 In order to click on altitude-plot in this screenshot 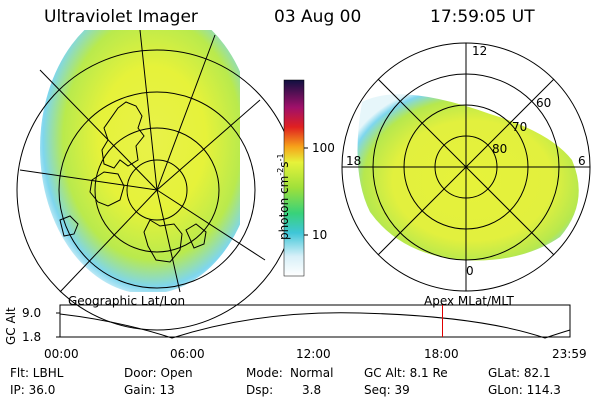, I will do `click(313, 321)`.